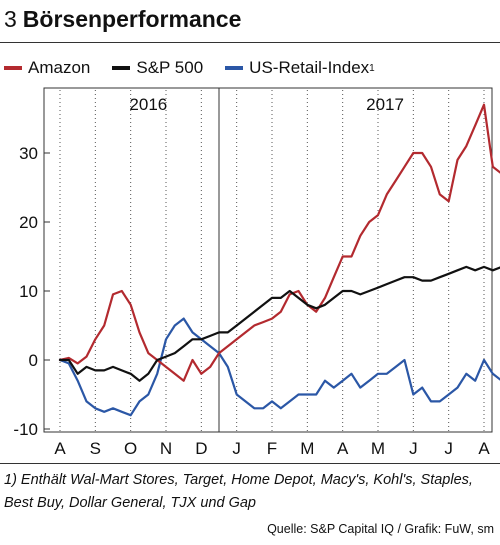 This screenshot has width=500, height=545. I want to click on source-line: Quelle: S&P Capital IQ / Grafik: FuW, sm, so click(380, 529).